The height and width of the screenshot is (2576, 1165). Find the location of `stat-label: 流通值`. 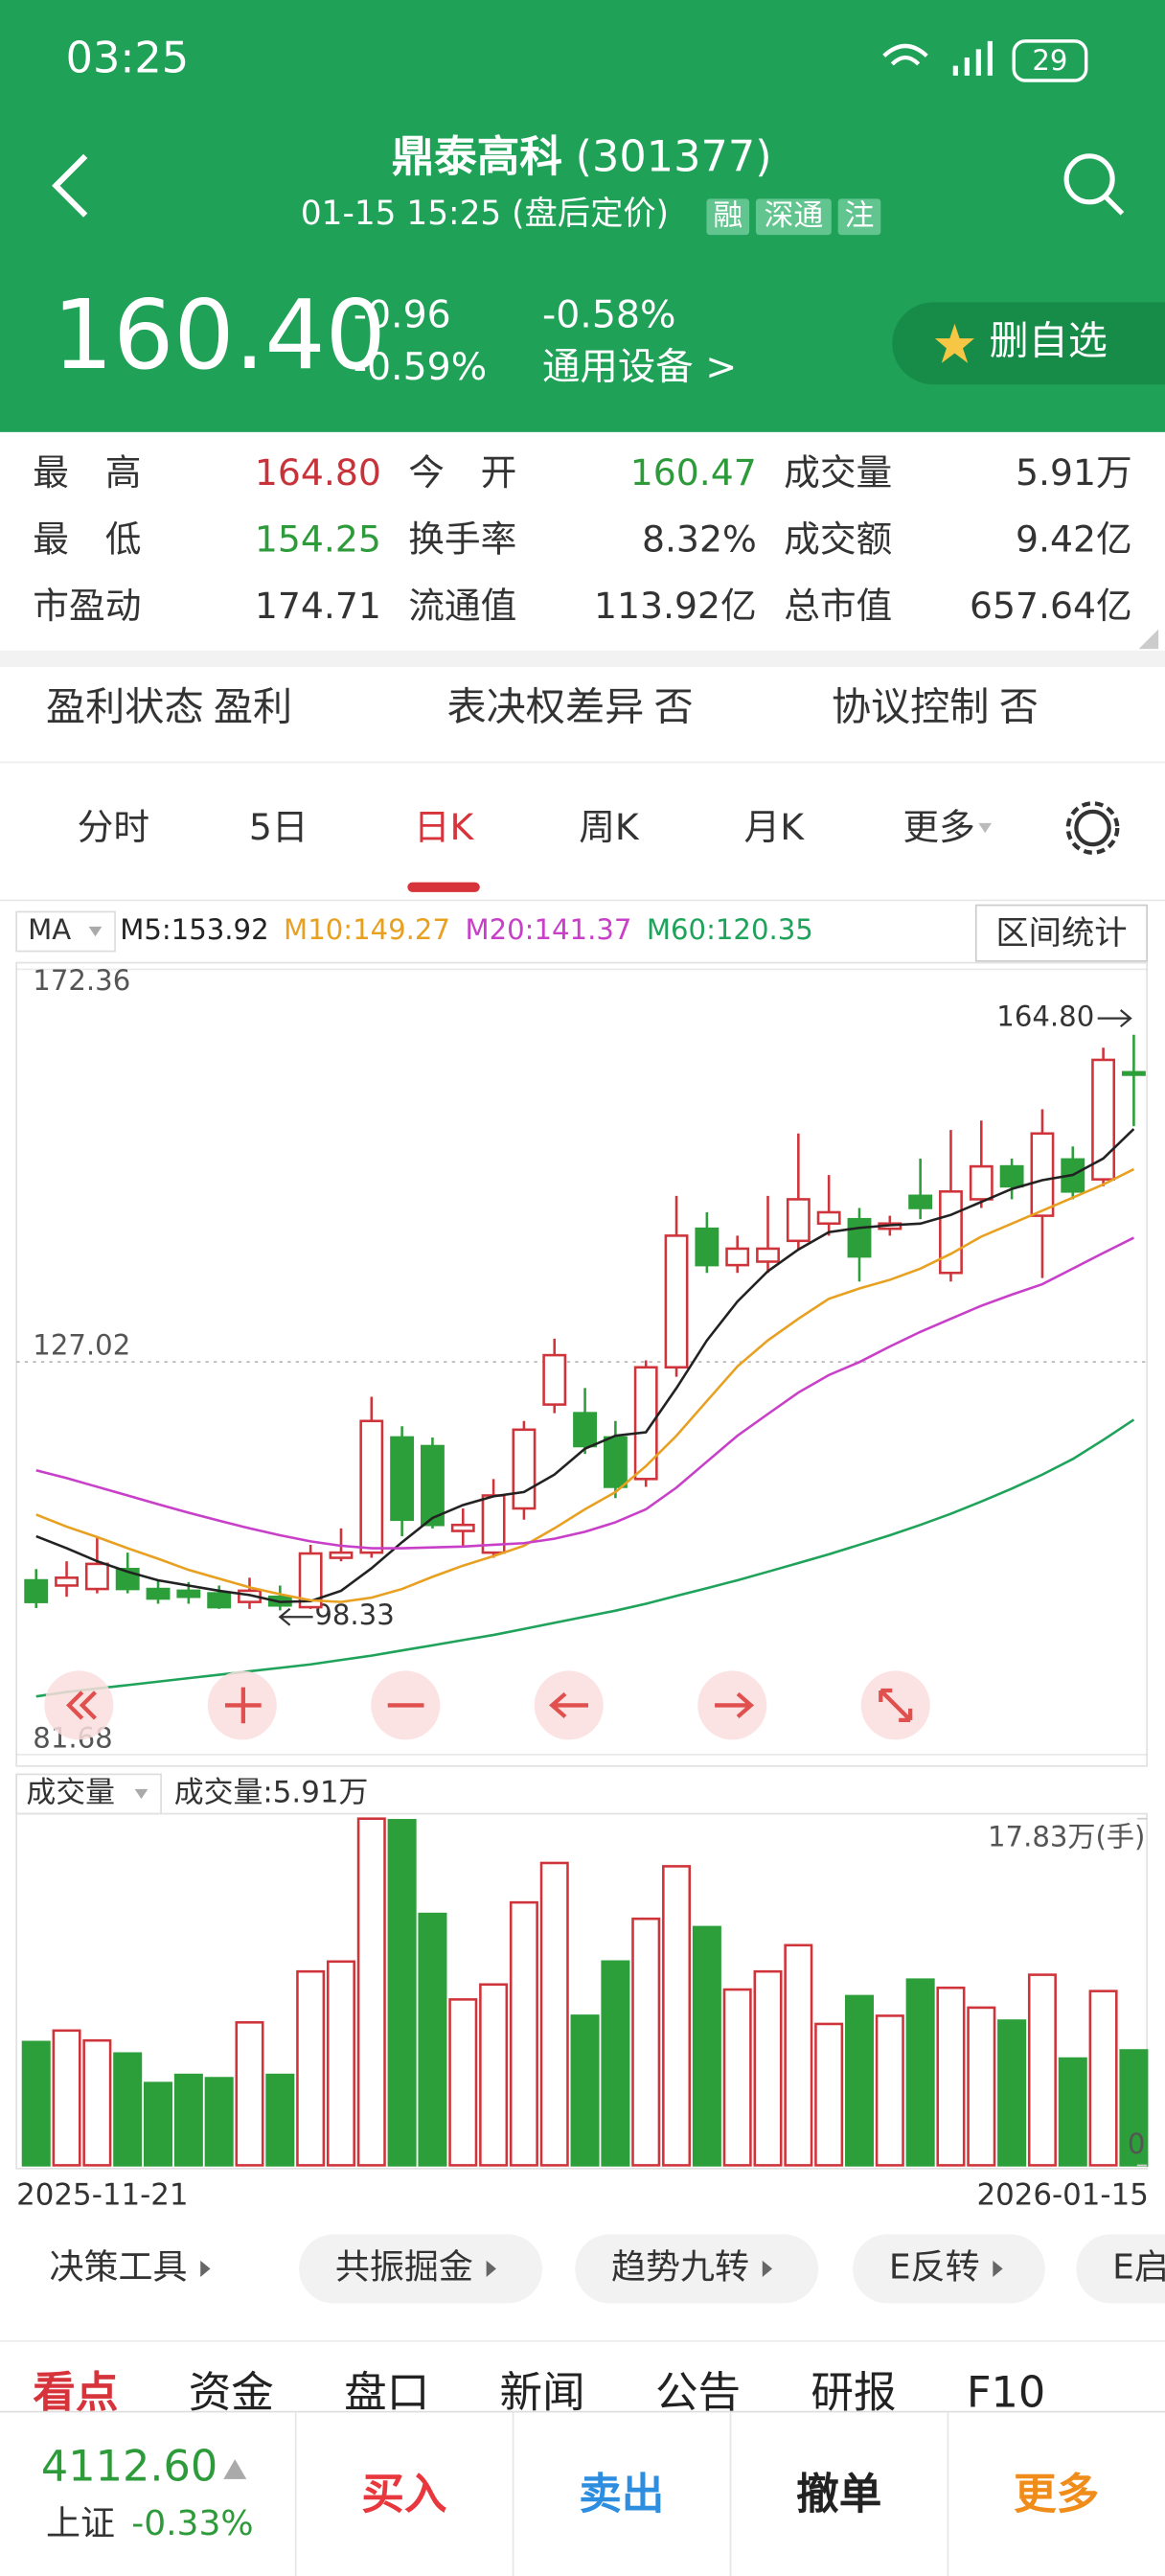

stat-label: 流通值 is located at coordinates (462, 606).